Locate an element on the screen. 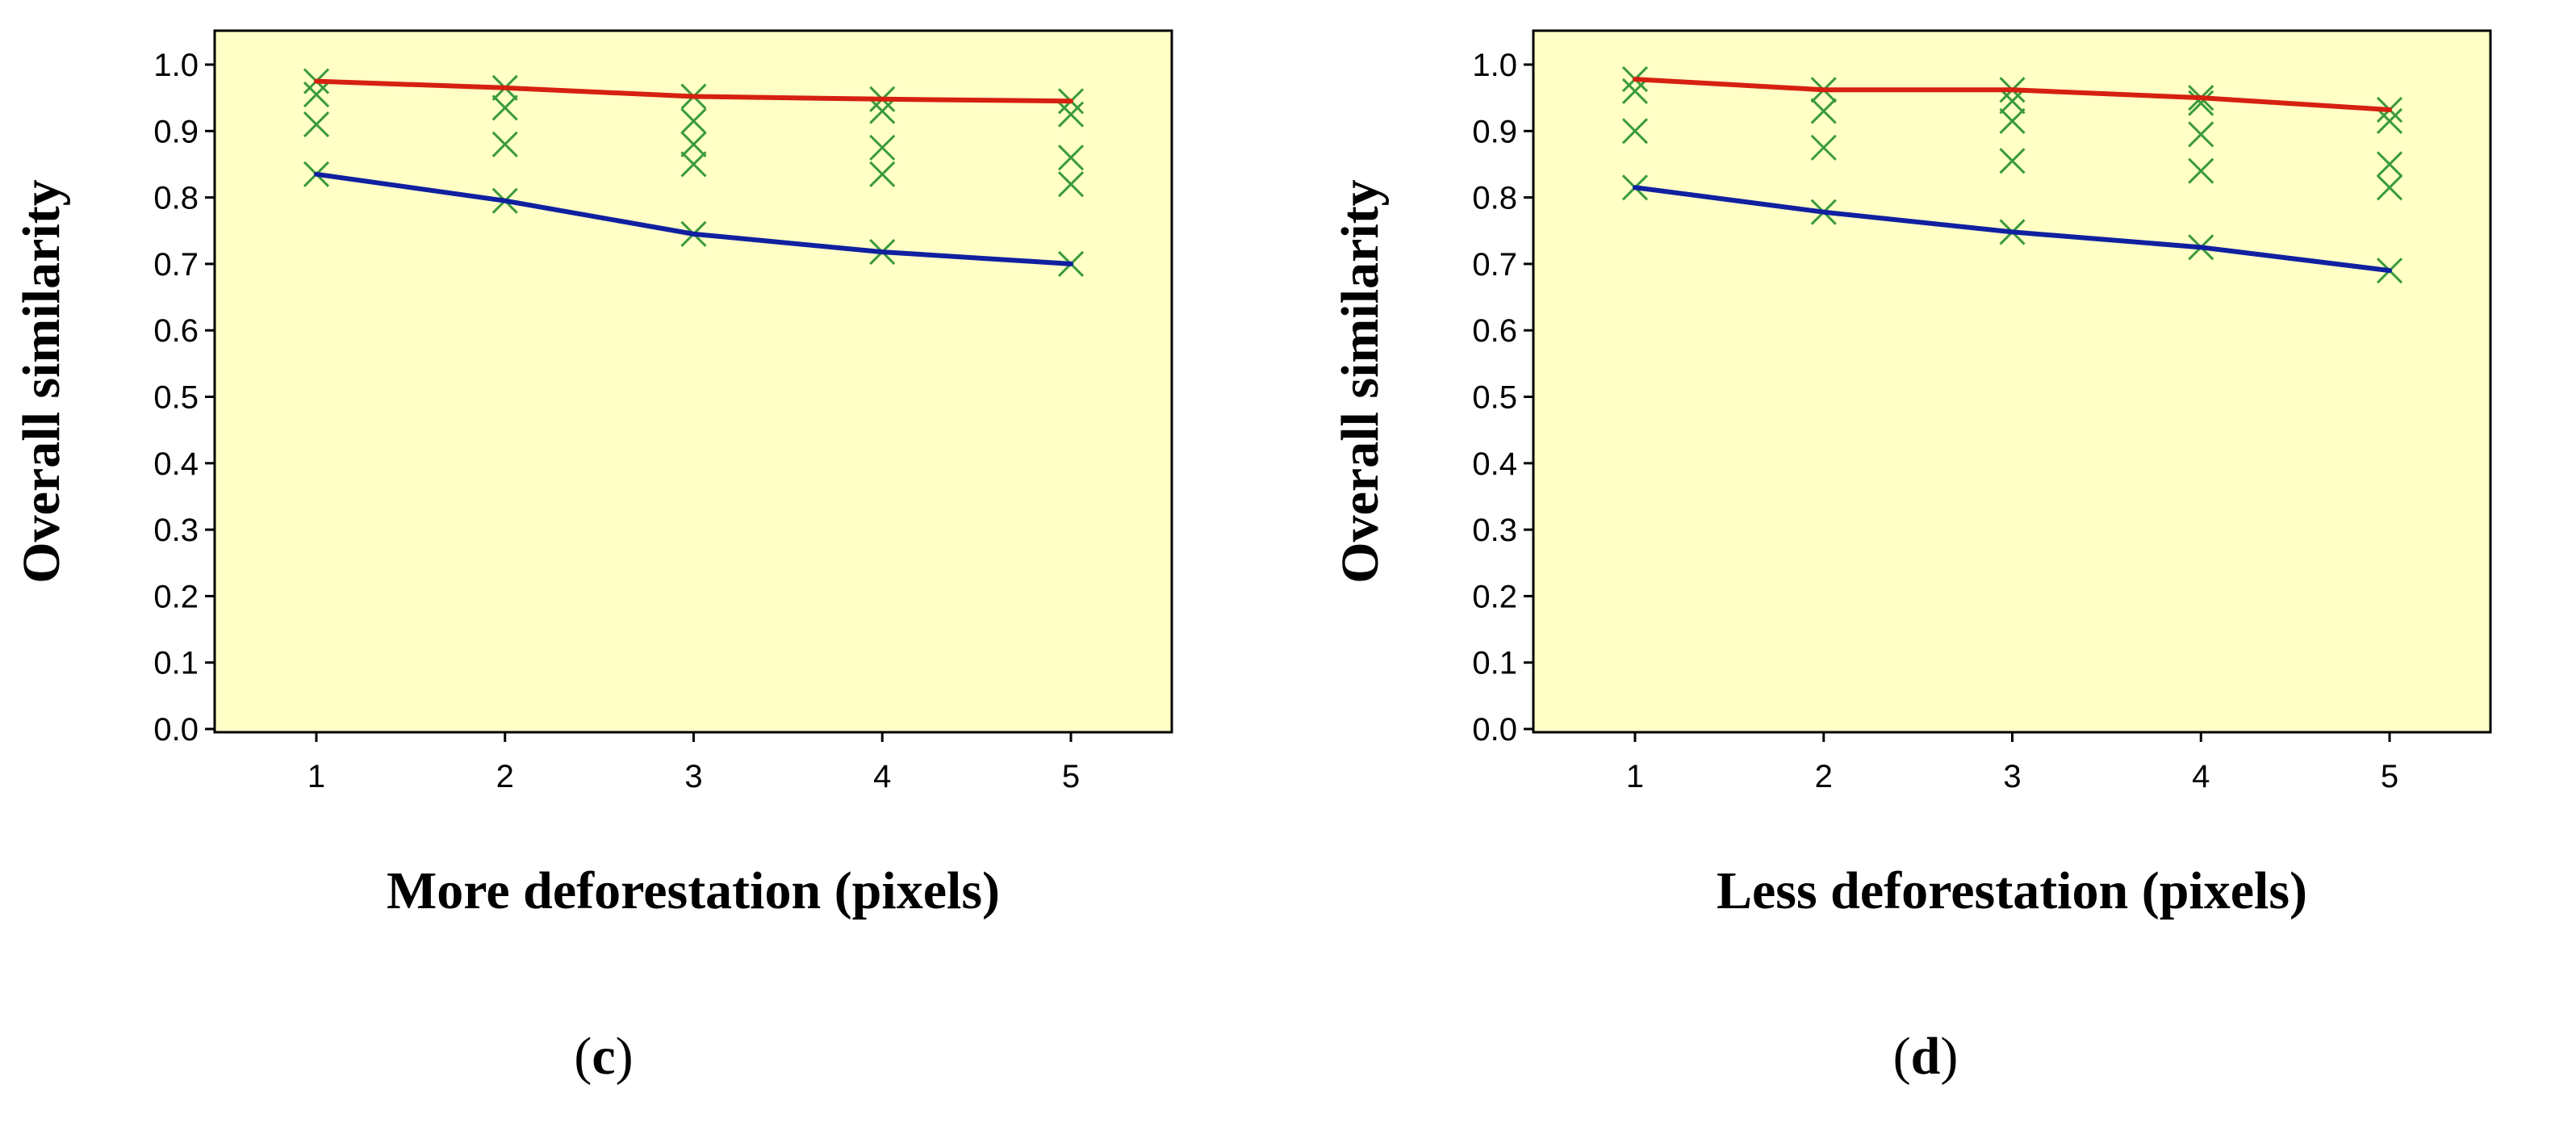 The image size is (2576, 1127). x-axis-label: More deforestation (pixels) is located at coordinates (693, 890).